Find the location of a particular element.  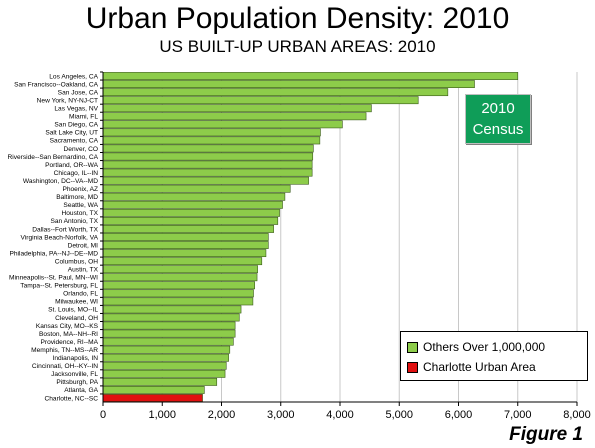

legend-swatch-others is located at coordinates (412, 347).